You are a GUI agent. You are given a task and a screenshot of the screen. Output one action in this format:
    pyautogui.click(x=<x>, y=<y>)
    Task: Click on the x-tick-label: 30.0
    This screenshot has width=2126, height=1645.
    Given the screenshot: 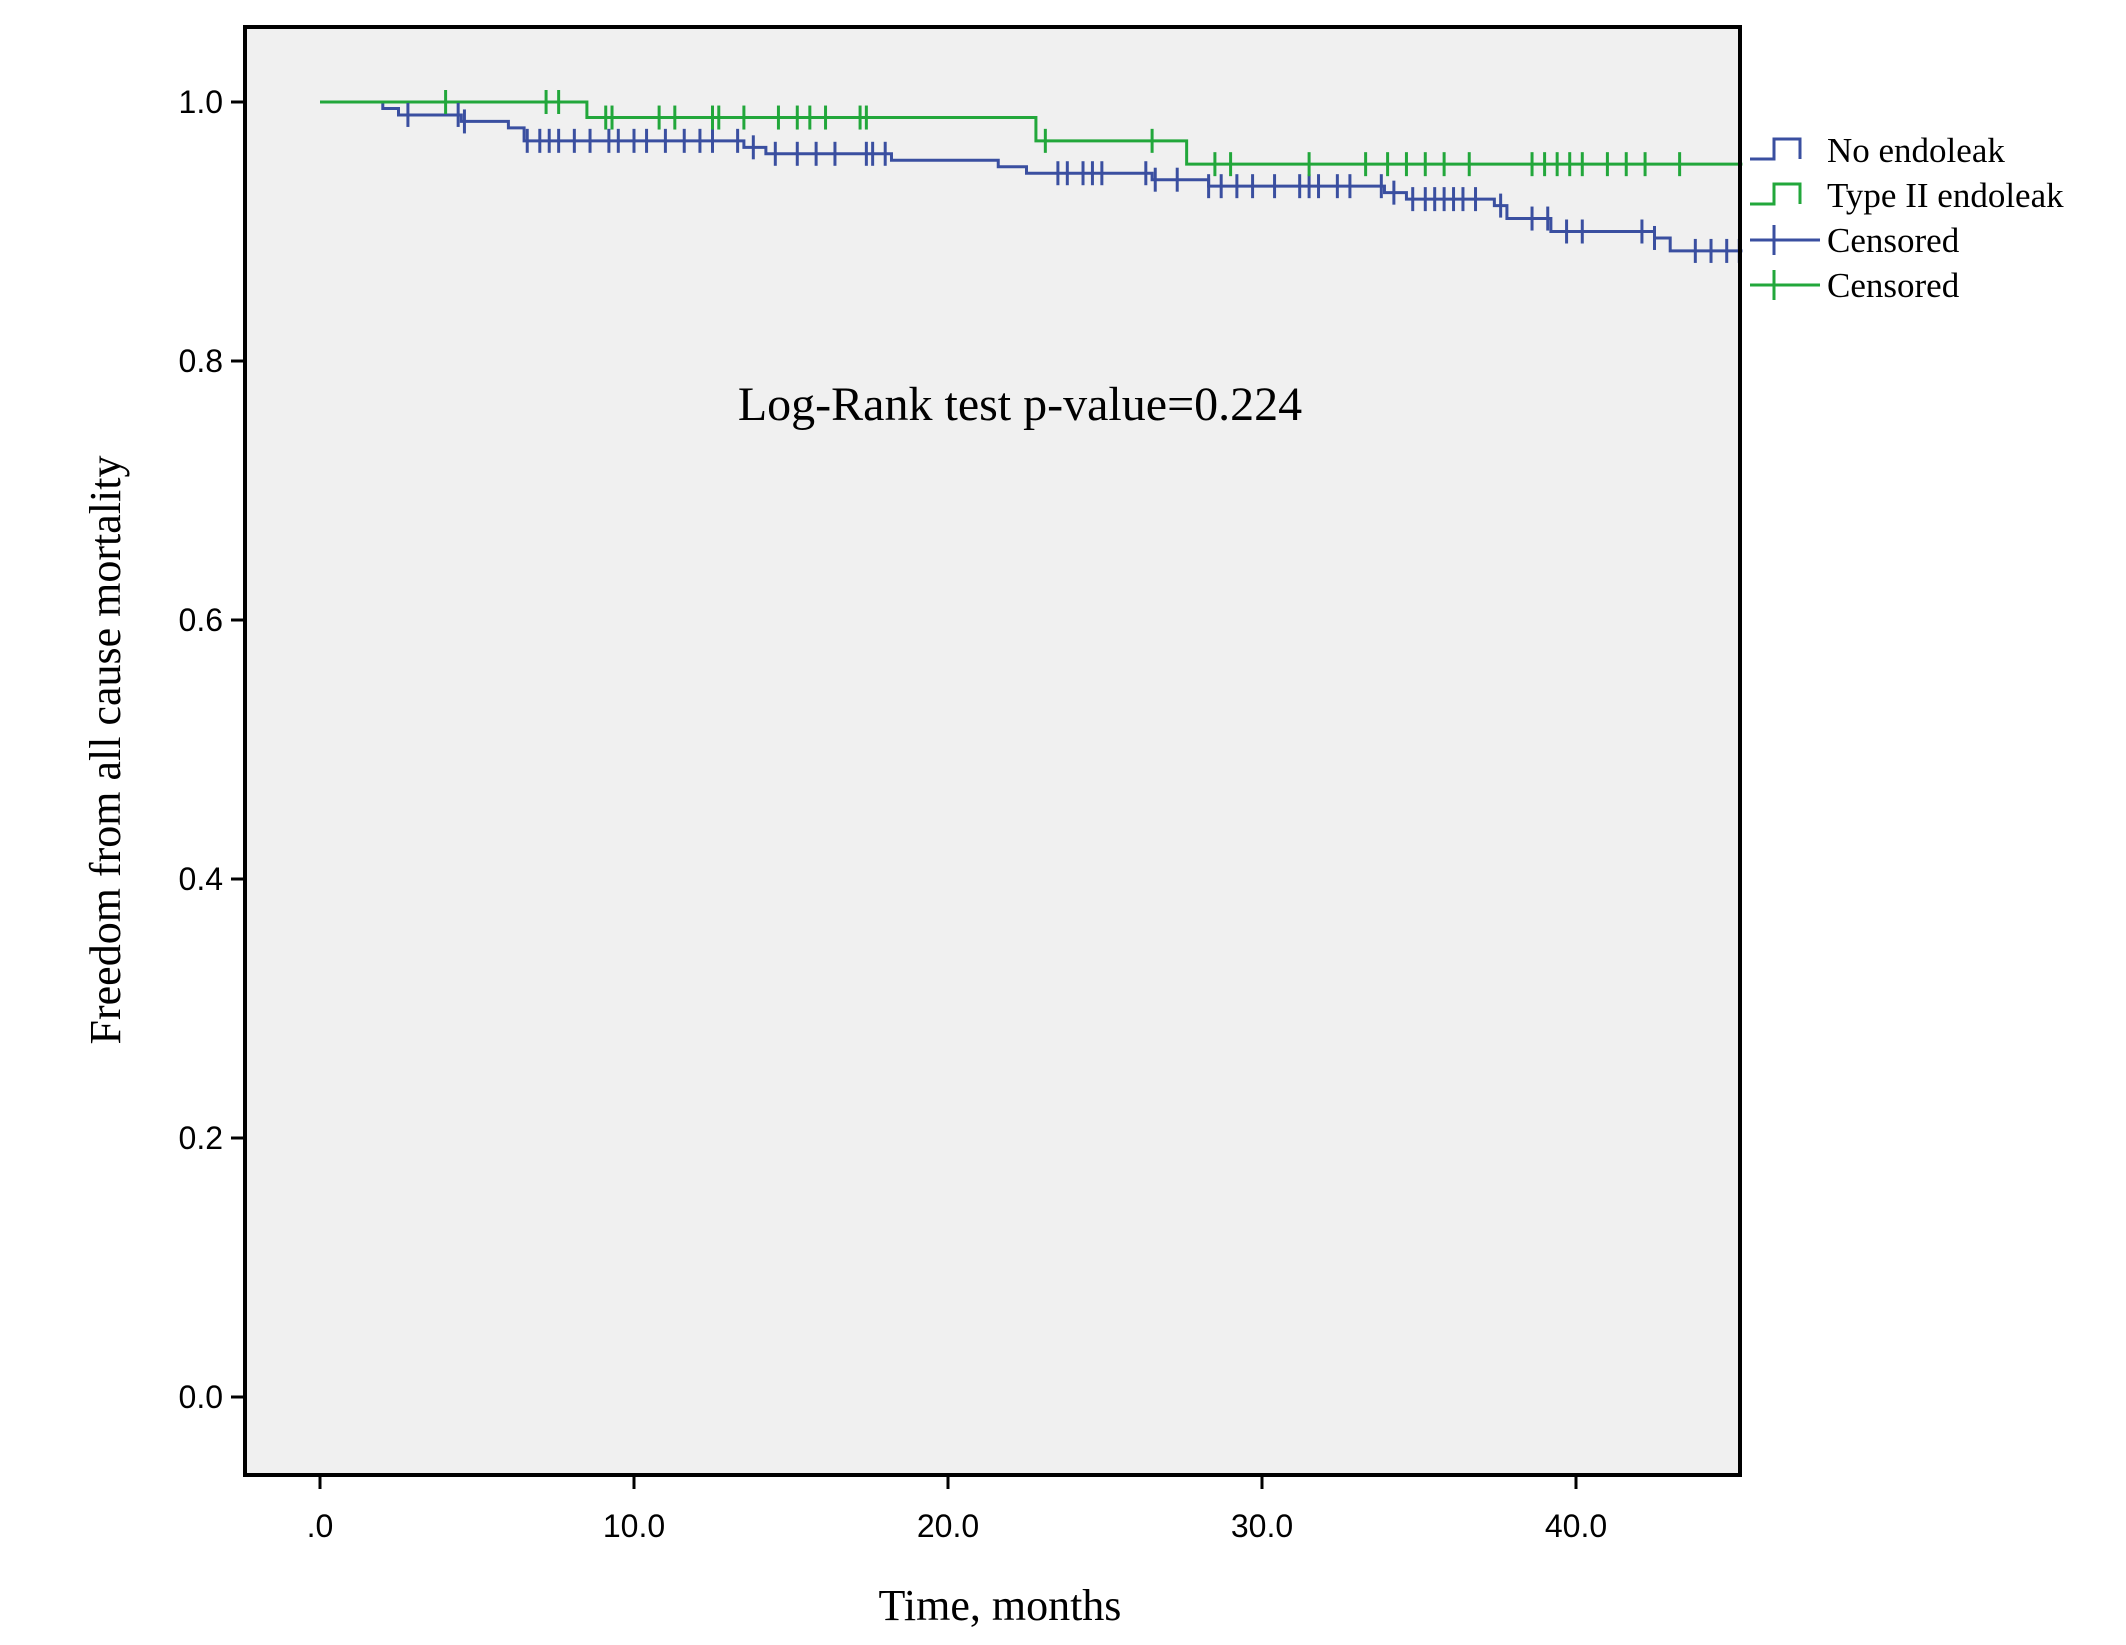 What is the action you would take?
    pyautogui.click(x=1262, y=1526)
    